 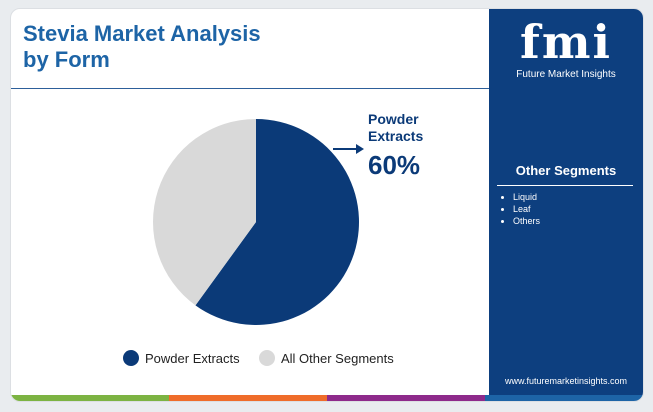 I want to click on callout-value: 60%, so click(x=394, y=165).